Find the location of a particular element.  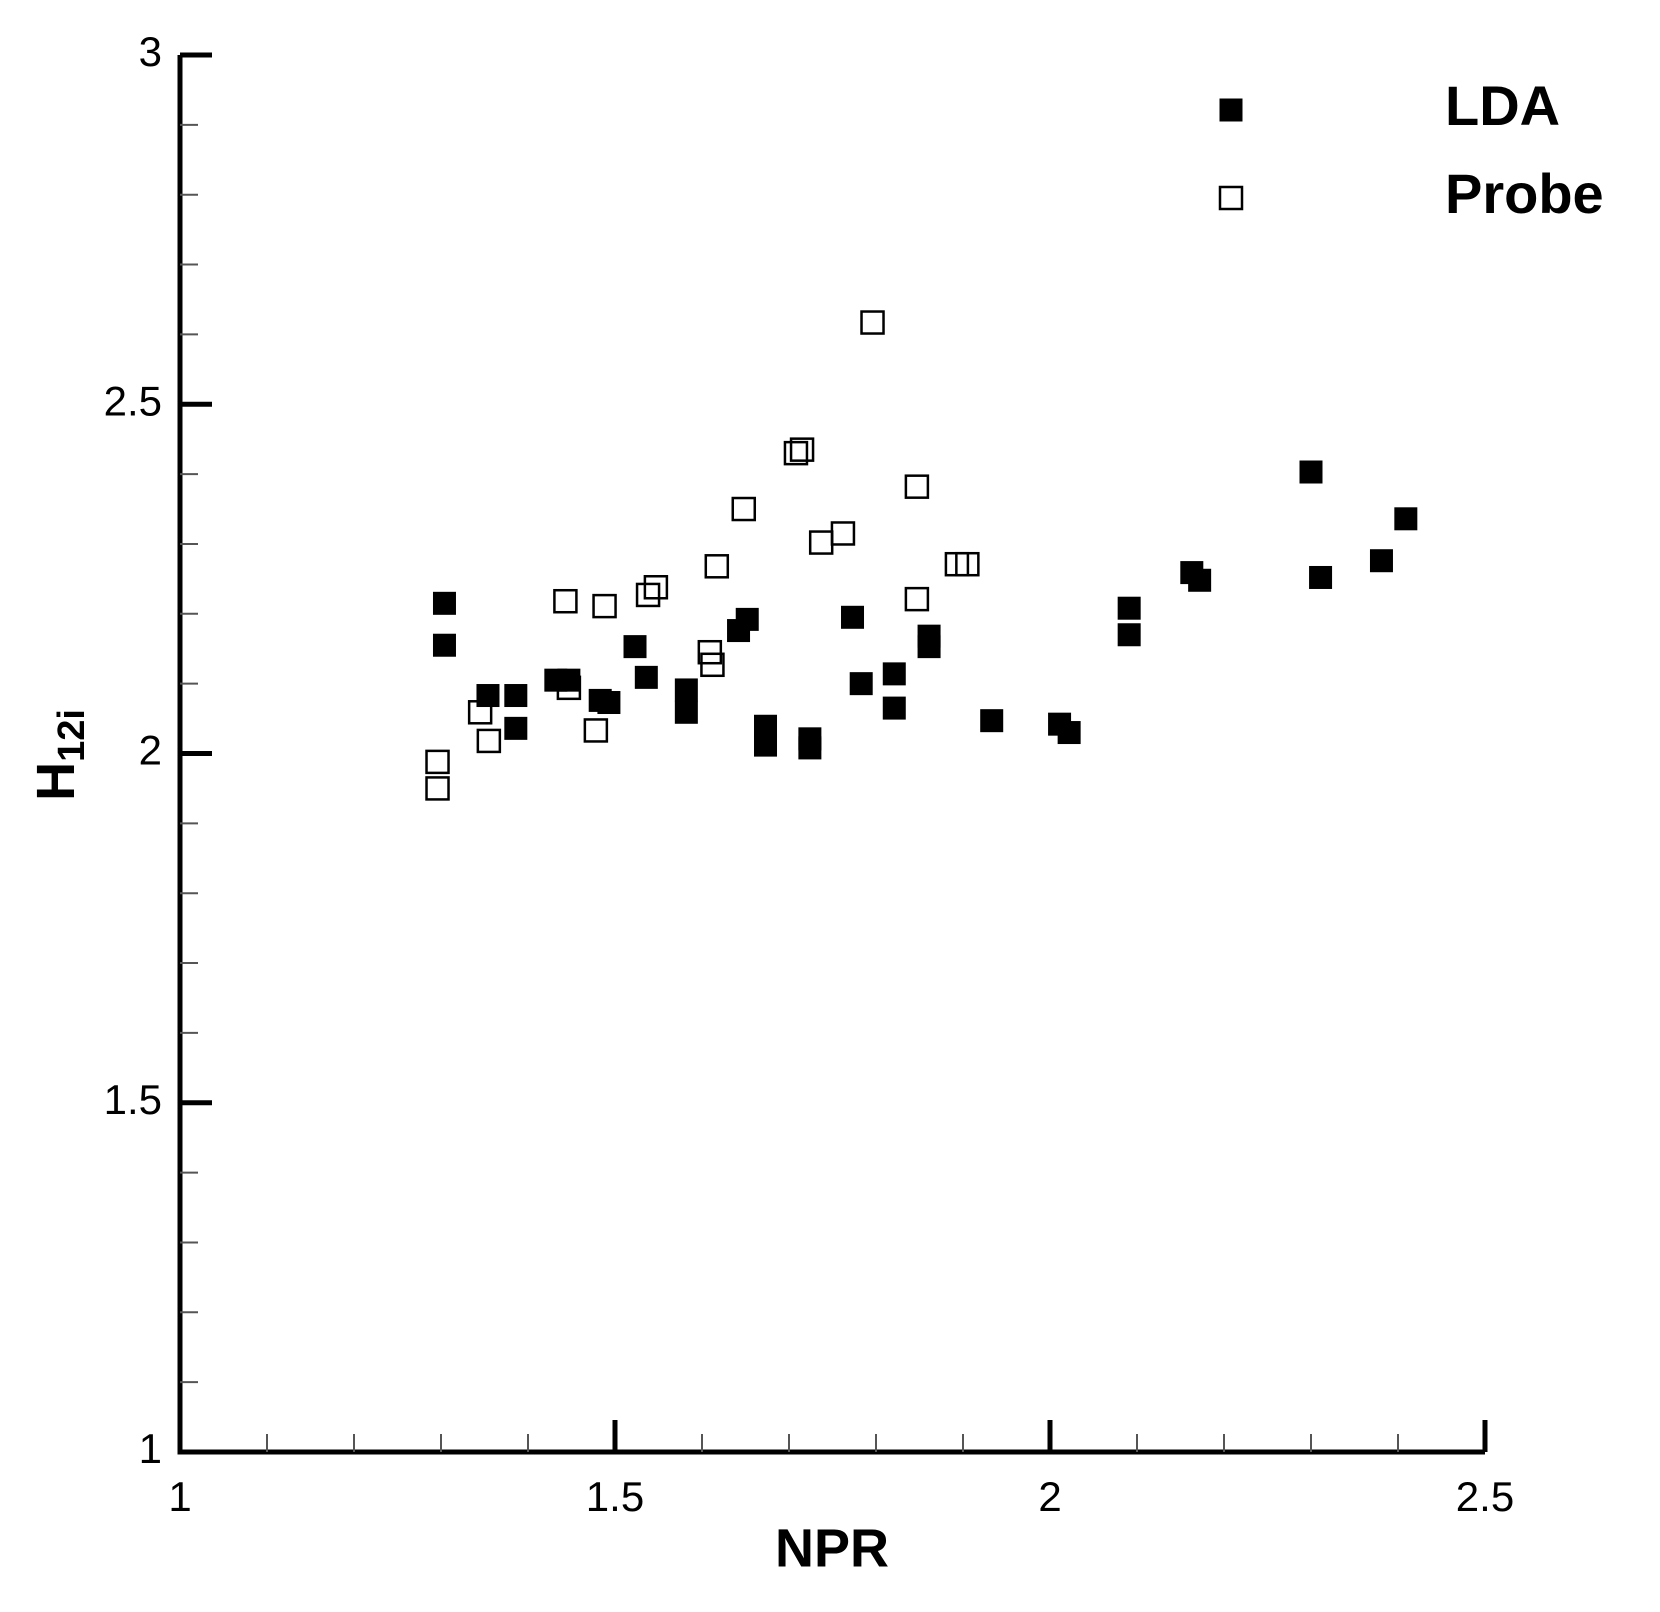

y-tick-label: 3 is located at coordinates (150, 51).